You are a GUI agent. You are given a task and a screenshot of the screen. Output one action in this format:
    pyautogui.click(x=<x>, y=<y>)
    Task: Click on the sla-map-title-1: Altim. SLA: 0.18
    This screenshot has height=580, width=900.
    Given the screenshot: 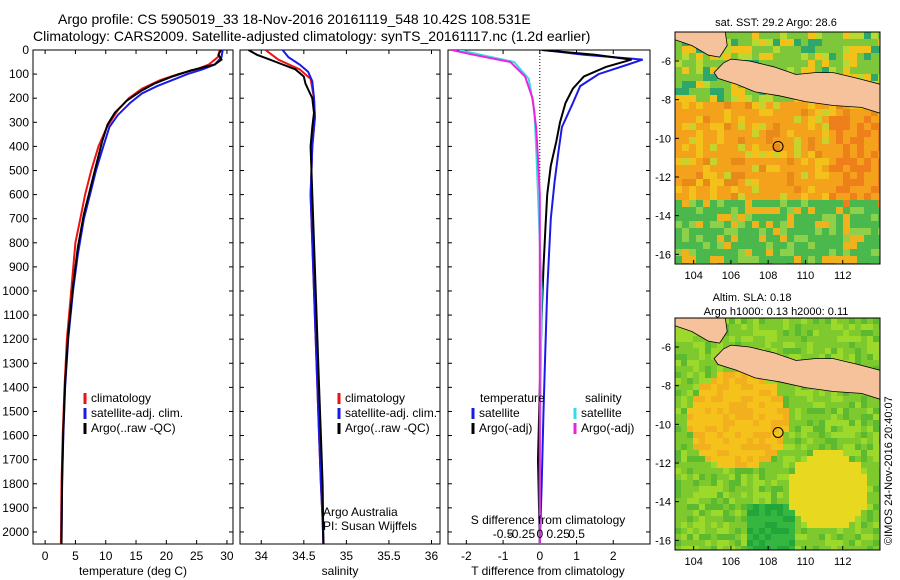 What is the action you would take?
    pyautogui.click(x=752, y=298)
    